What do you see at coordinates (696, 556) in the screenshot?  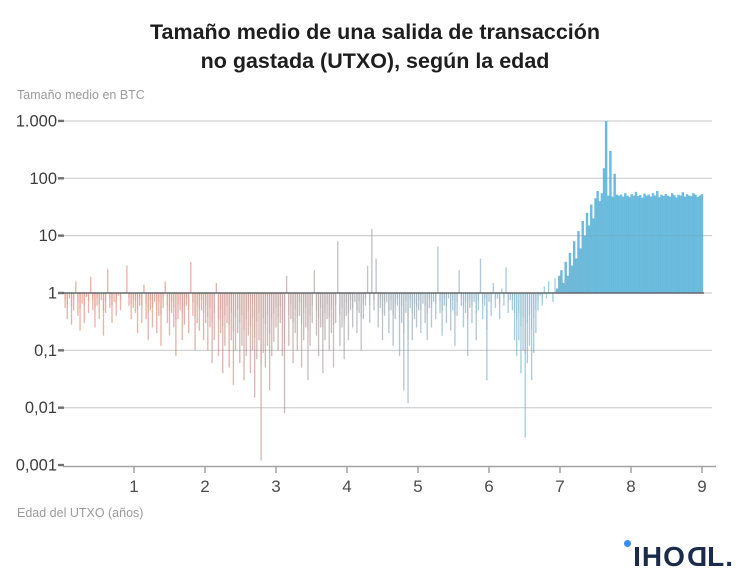 I see `logo-mirrored-d: D` at bounding box center [696, 556].